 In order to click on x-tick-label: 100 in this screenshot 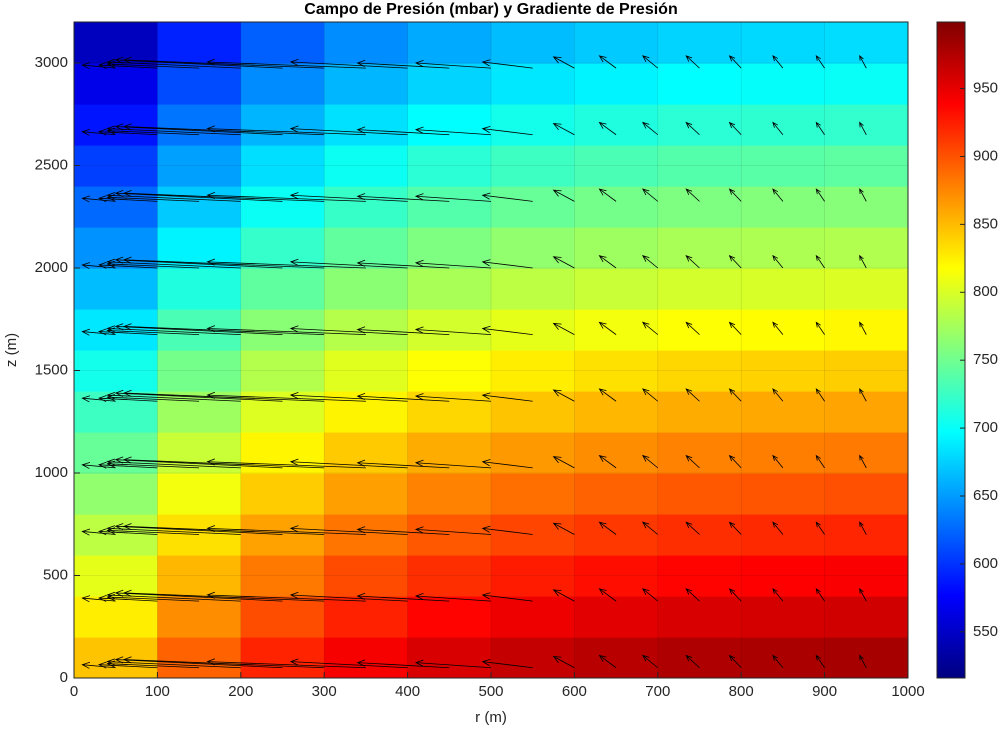, I will do `click(157, 691)`.